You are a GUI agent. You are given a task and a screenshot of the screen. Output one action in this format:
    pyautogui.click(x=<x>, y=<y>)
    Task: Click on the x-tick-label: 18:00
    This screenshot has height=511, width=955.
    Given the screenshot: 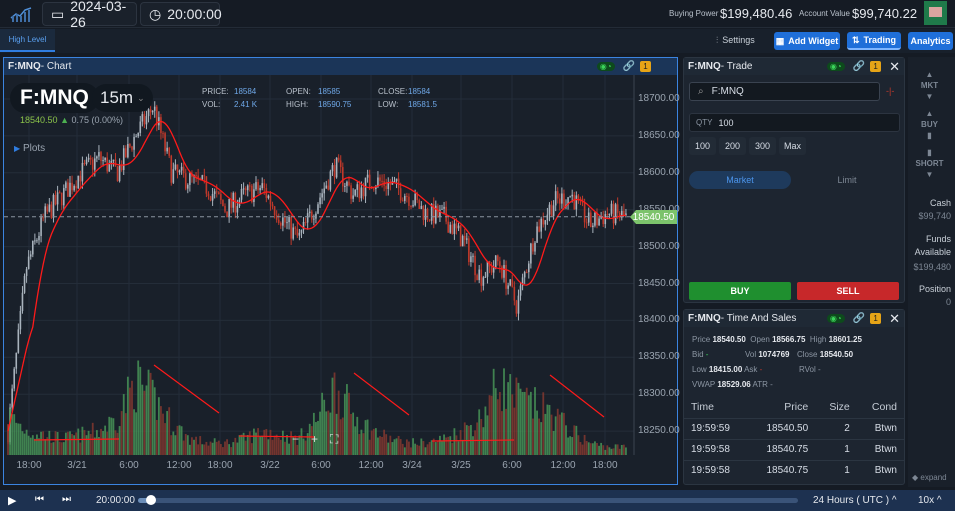 What is the action you would take?
    pyautogui.click(x=605, y=465)
    